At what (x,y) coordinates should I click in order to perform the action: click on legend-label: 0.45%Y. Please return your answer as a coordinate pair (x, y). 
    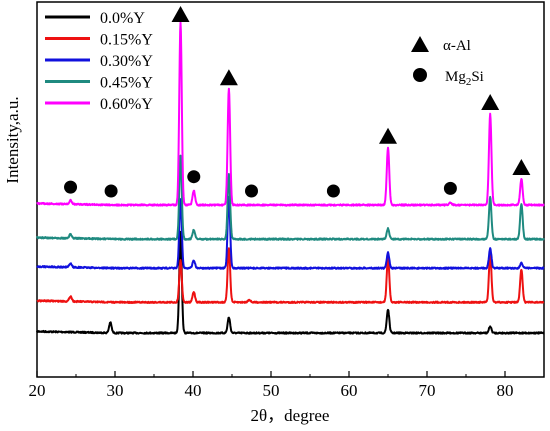
    Looking at the image, I should click on (126, 83).